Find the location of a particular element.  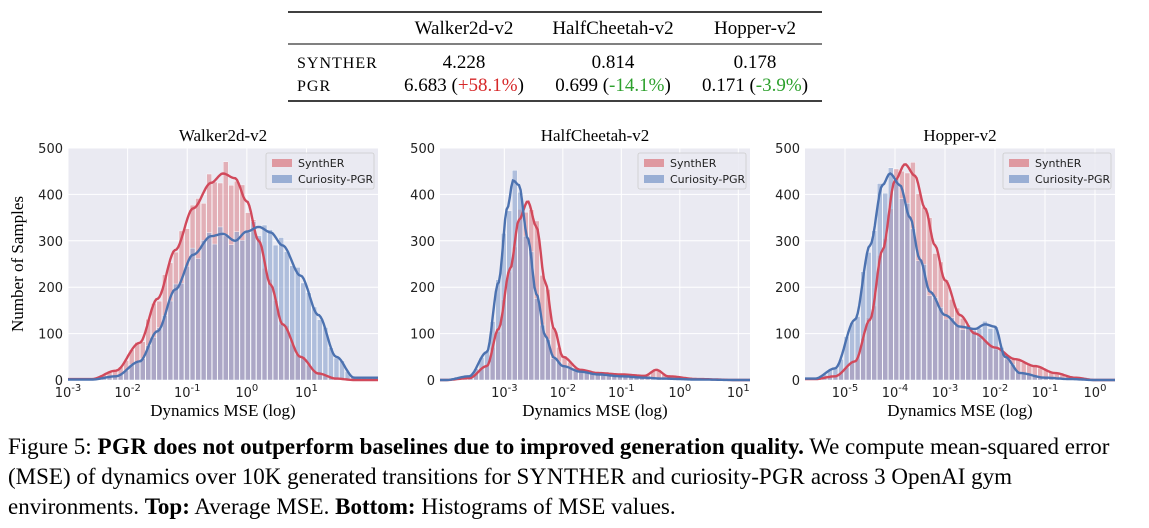

legend-swatch-pgr is located at coordinates (654, 179).